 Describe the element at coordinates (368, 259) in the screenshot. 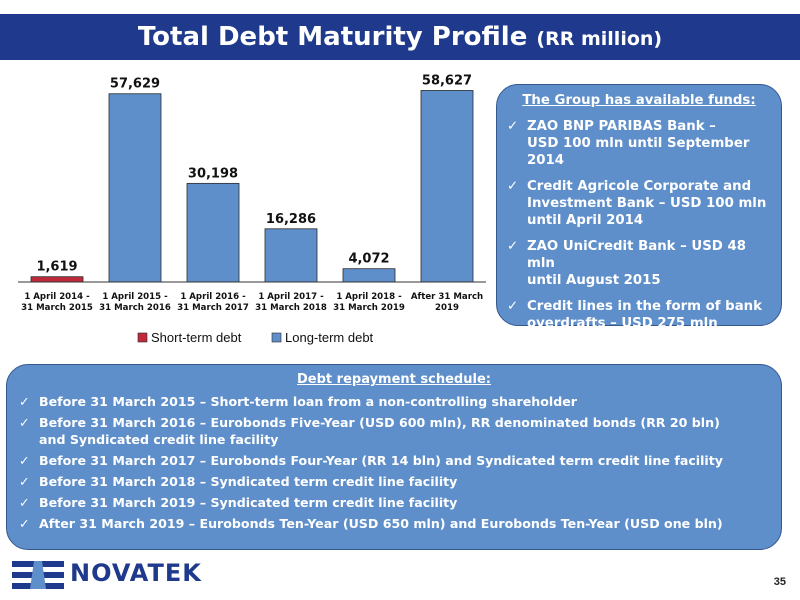

I see `data-label: 4,072` at that location.